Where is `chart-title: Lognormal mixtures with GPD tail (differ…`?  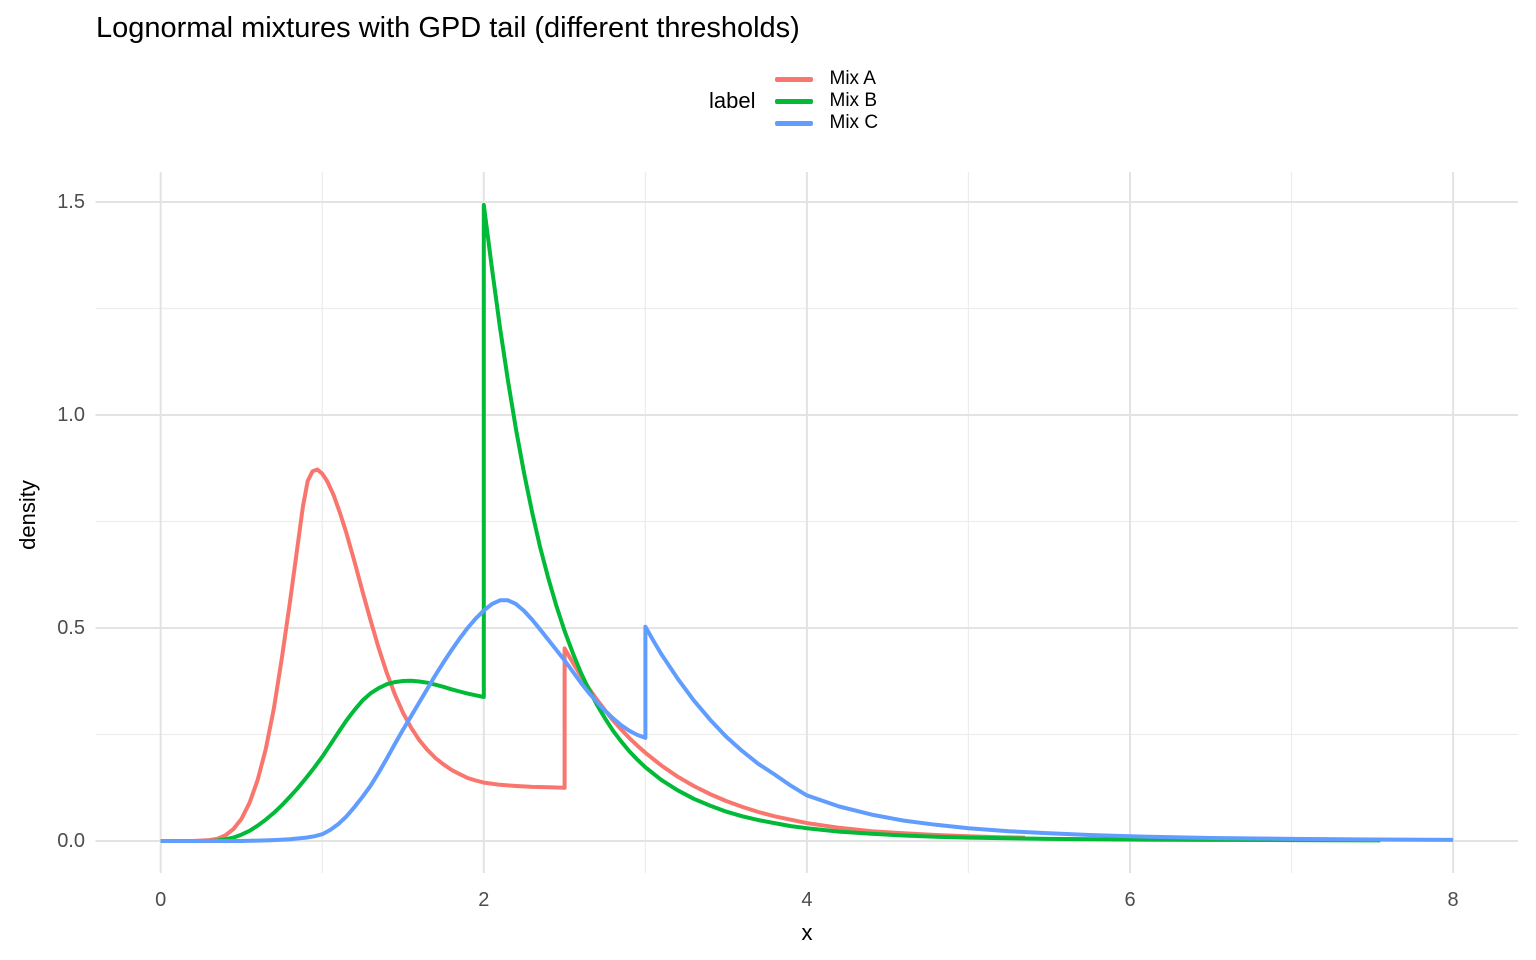
chart-title: Lognormal mixtures with GPD tail (differ… is located at coordinates (448, 28).